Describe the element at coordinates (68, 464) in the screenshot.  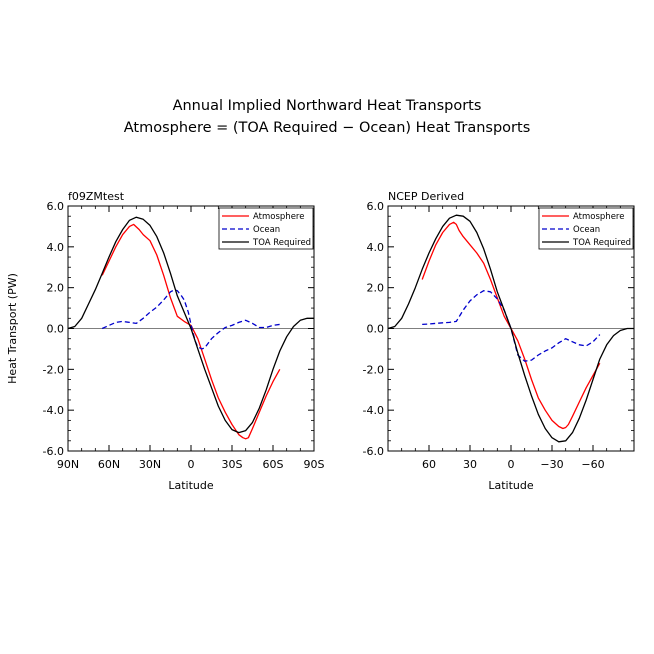
I see `x-tick-label: 90N` at that location.